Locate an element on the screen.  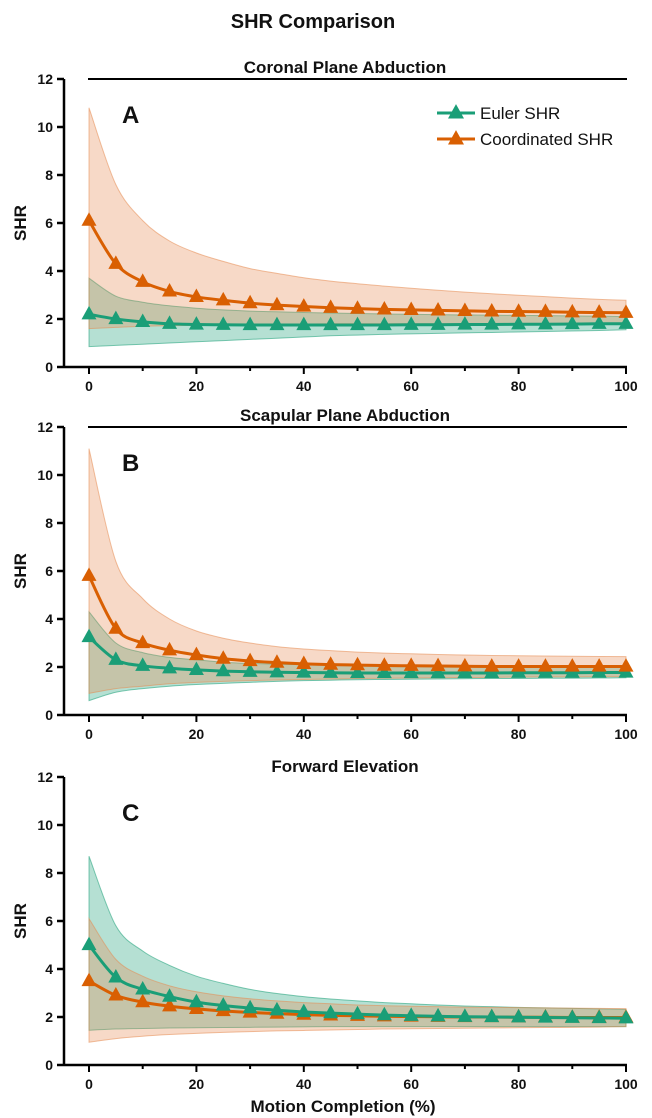
confidence-band-euler is located at coordinates (357, 656).